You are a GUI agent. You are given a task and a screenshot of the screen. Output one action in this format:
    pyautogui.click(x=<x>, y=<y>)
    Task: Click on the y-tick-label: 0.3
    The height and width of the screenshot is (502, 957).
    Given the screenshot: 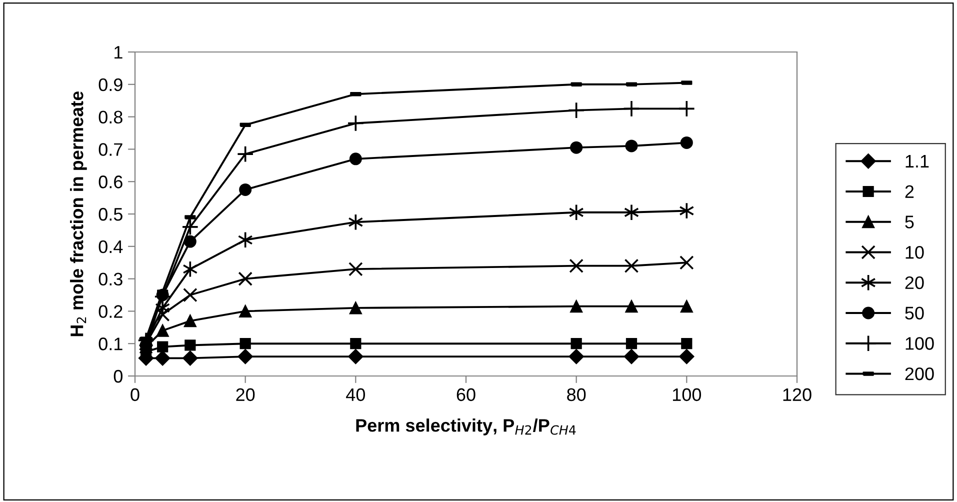 What is the action you would take?
    pyautogui.click(x=110, y=279)
    